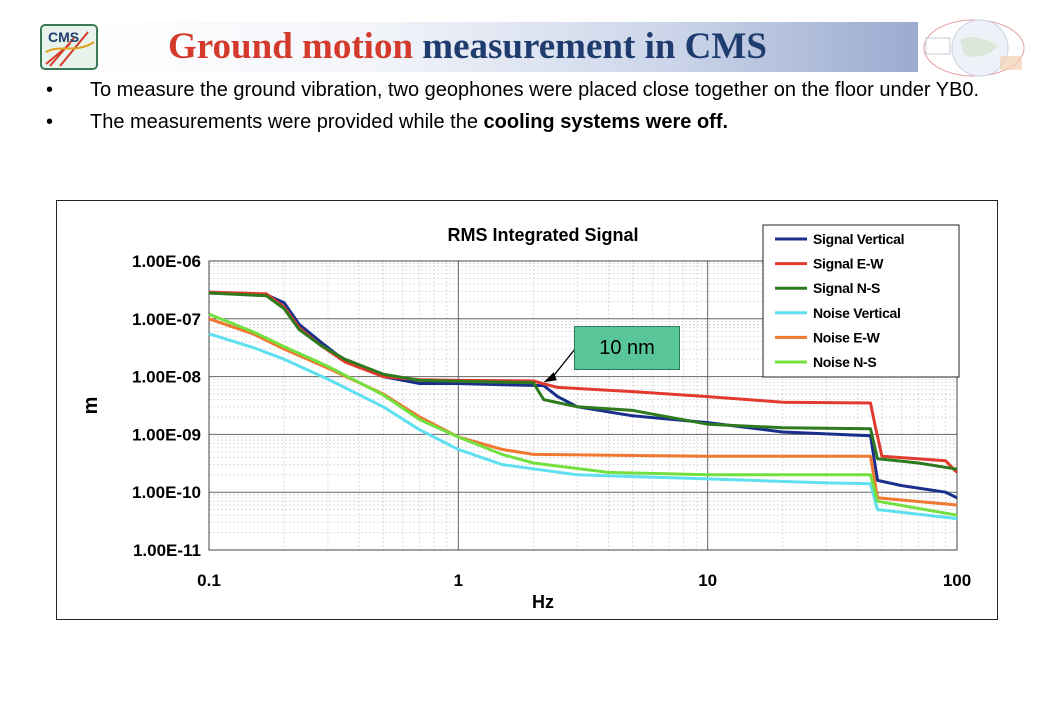 This screenshot has width=1040, height=720. Describe the element at coordinates (848, 264) in the screenshot. I see `legend-entry: Signal E-W` at that location.